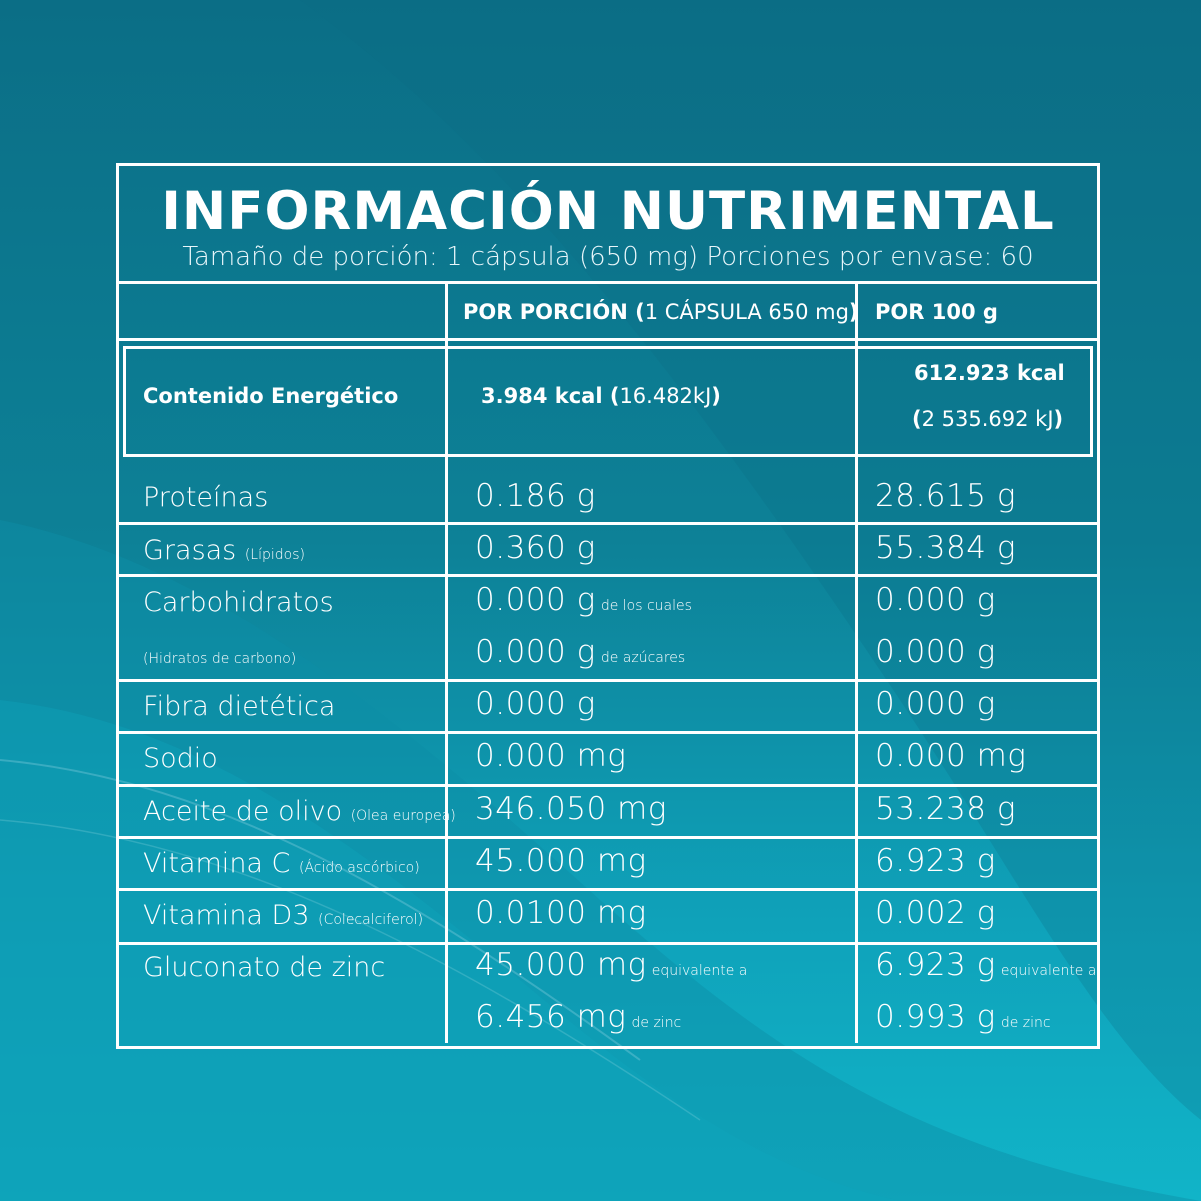 This screenshot has width=1201, height=1201. Describe the element at coordinates (550, 396) in the screenshot. I see `energy-value: 3.984 kcal (` at that location.